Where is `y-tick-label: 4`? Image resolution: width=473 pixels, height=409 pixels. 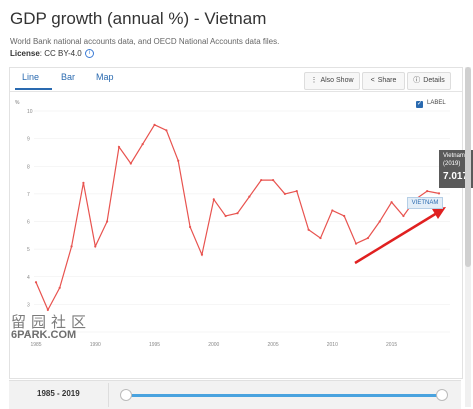
y-tick-label: 4 is located at coordinates (28, 278).